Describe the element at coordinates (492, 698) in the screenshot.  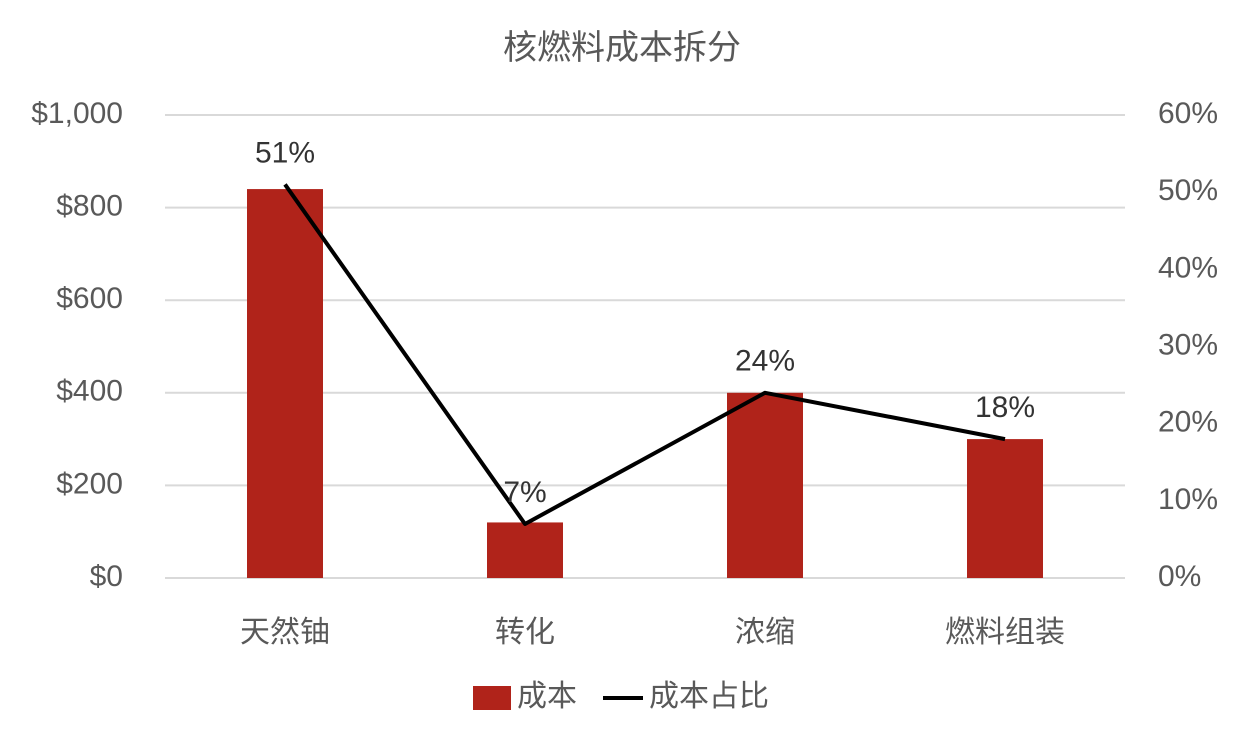
I see `legend-swatch` at that location.